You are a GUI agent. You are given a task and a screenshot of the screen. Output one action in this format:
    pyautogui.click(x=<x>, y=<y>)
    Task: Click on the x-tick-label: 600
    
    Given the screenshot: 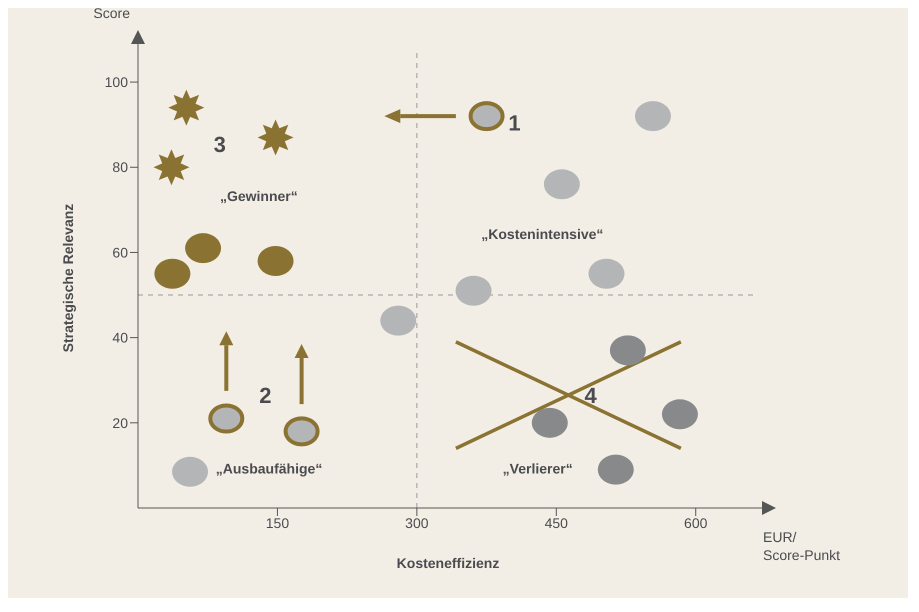 What is the action you would take?
    pyautogui.click(x=696, y=522)
    